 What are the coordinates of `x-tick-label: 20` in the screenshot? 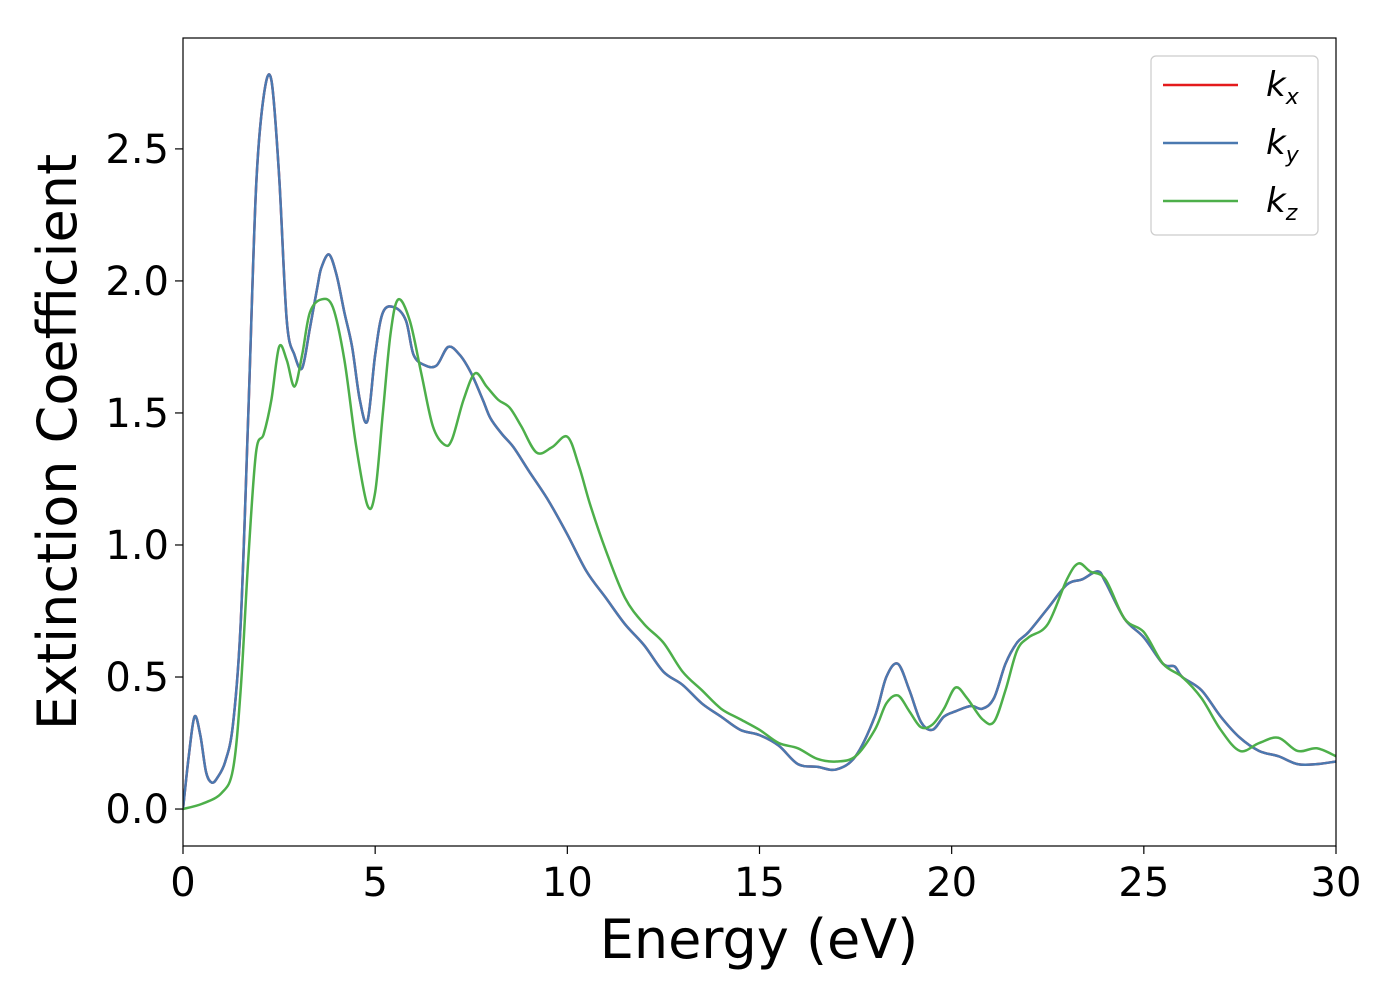 It's located at (951, 883).